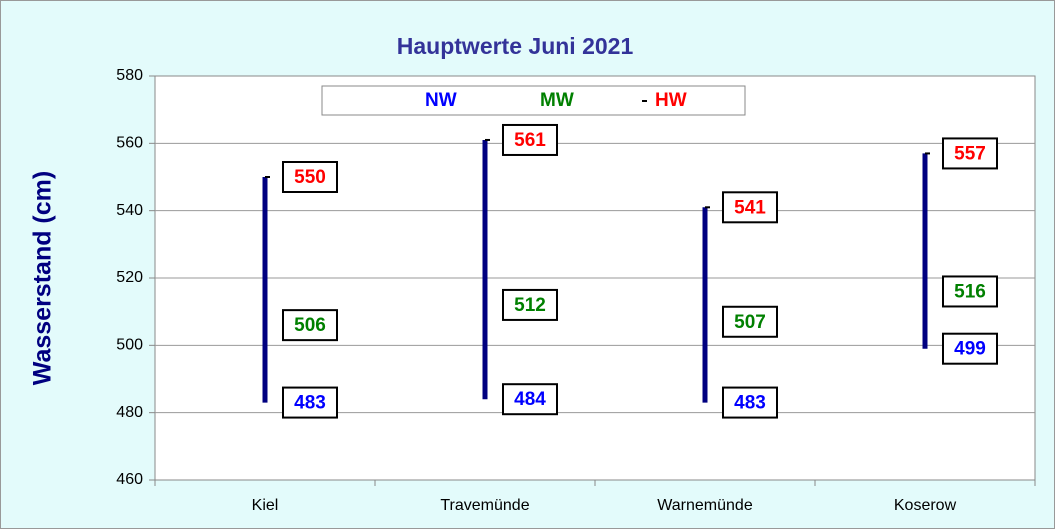  I want to click on value-label: 516, so click(970, 291).